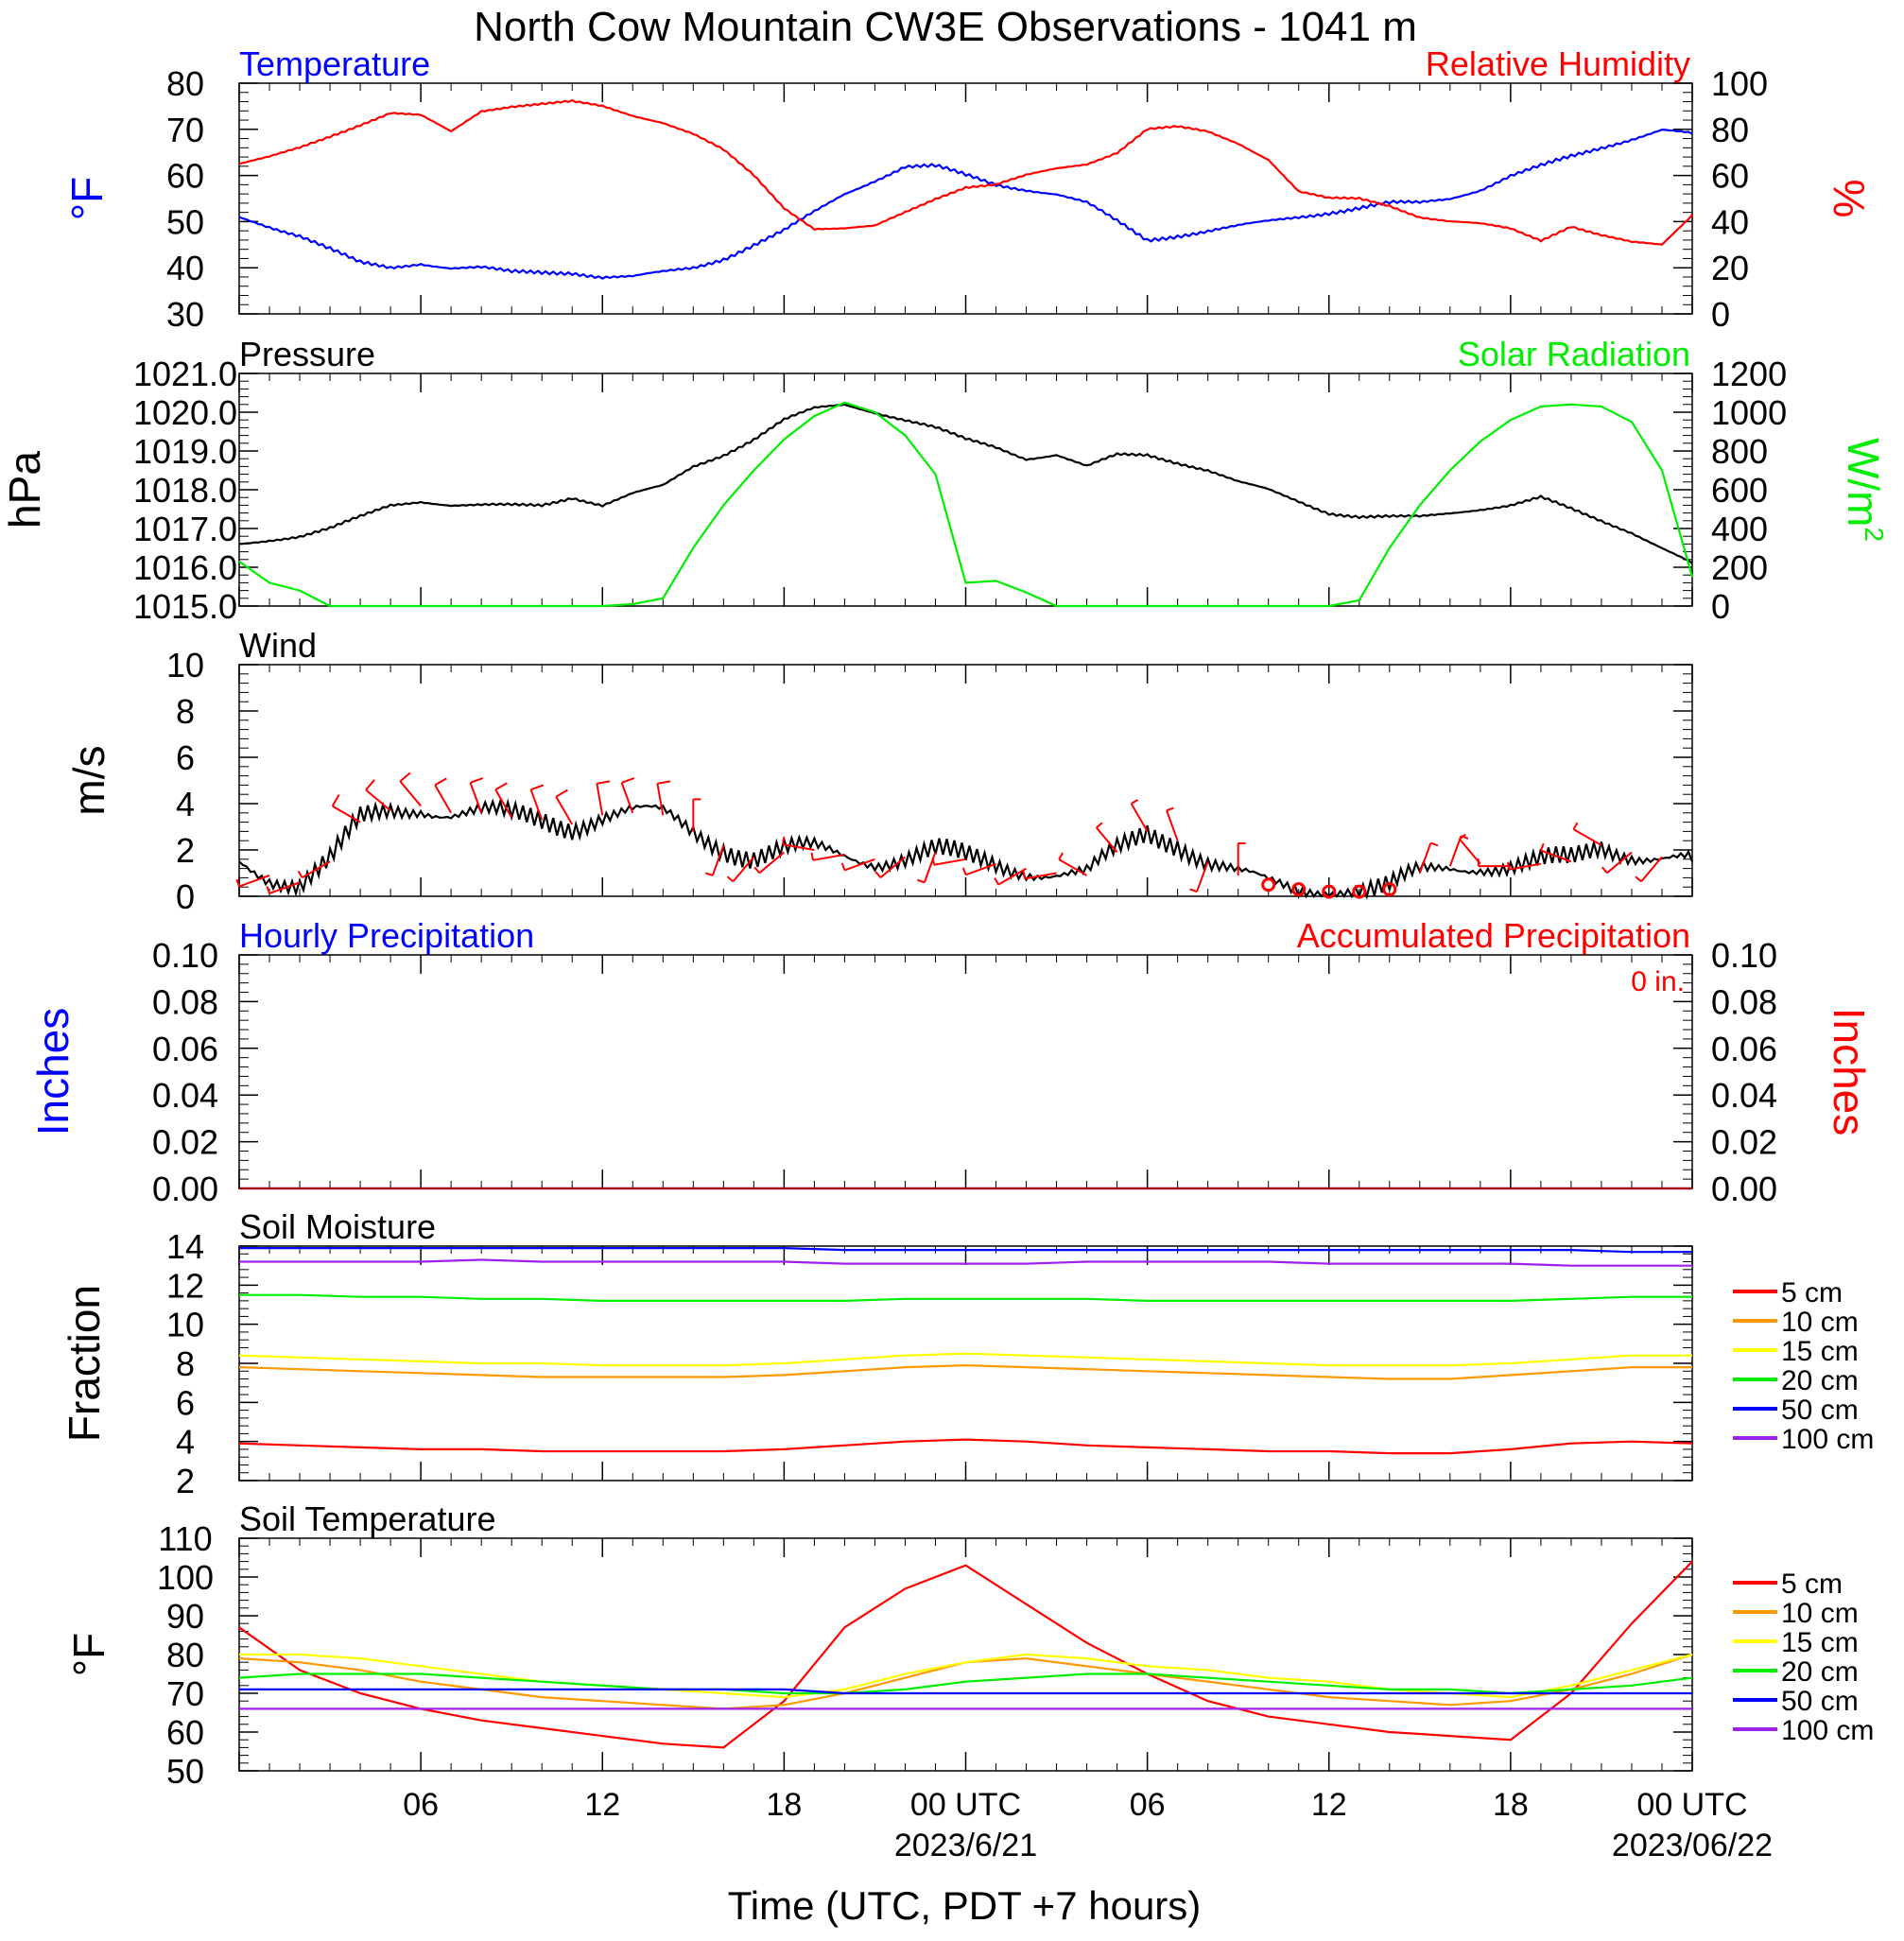  I want to click on y-tick-label-left: 0.04, so click(185, 1096).